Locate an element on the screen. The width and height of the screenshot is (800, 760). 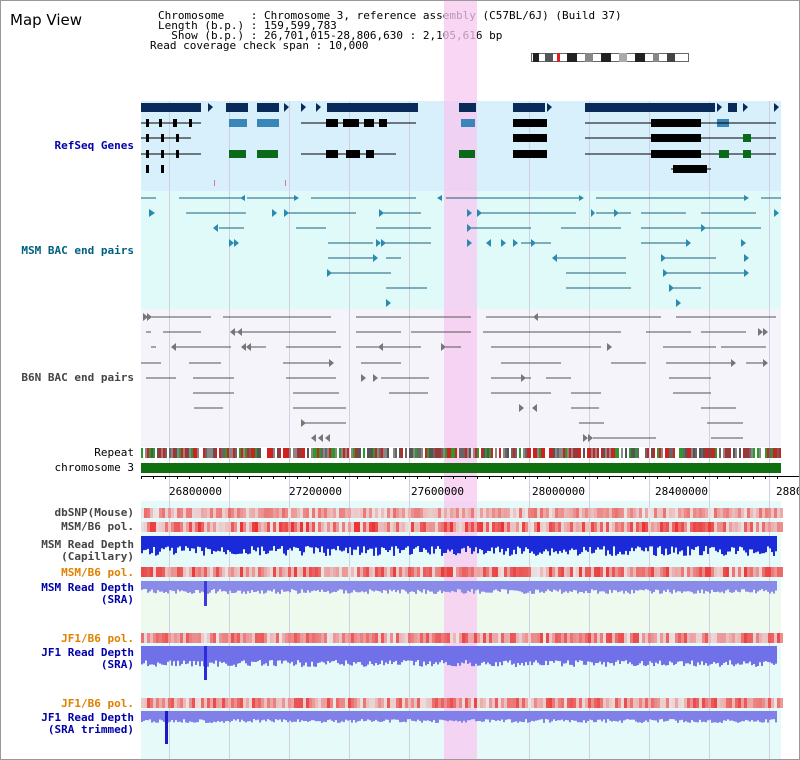
jf1-depth-trimmed-track is located at coordinates (461, 728).